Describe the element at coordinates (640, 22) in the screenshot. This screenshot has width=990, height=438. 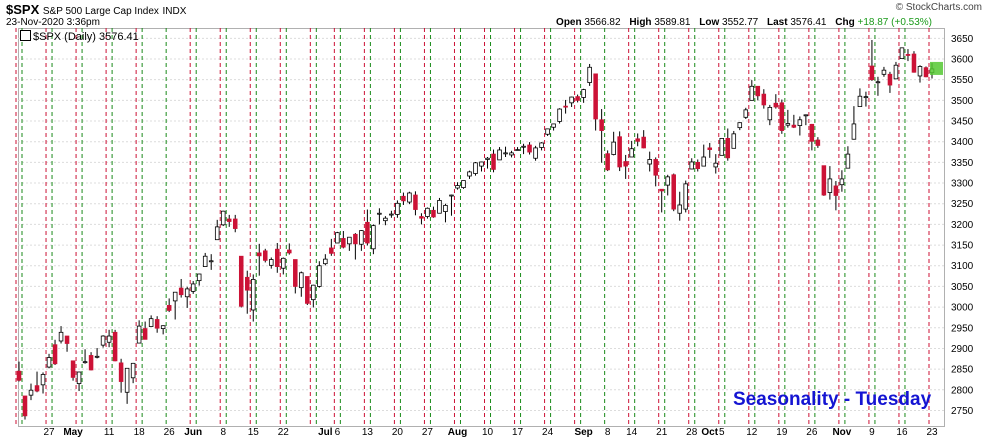
I see `high-label: High` at that location.